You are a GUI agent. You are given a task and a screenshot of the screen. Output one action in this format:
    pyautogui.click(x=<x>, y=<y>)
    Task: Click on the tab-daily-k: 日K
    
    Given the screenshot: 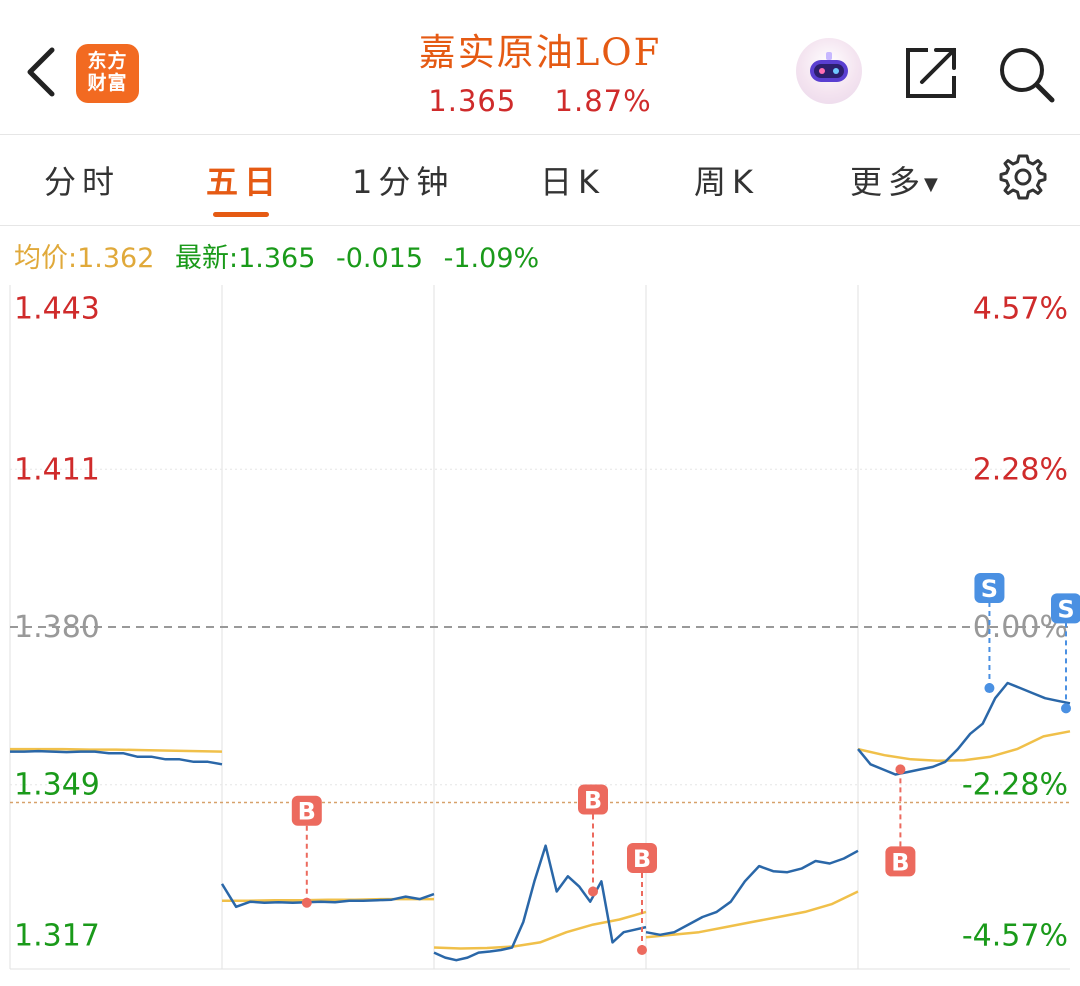 What is the action you would take?
    pyautogui.click(x=572, y=182)
    